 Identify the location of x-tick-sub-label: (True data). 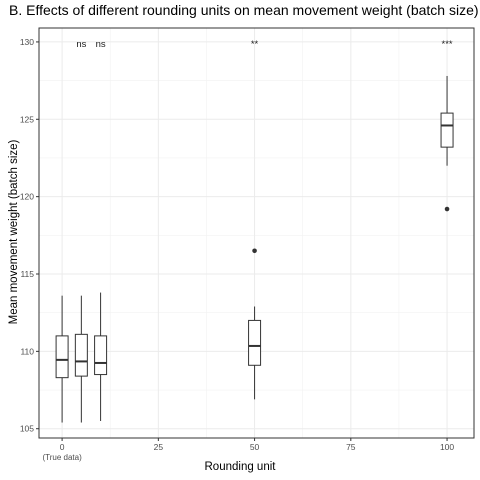
(62, 457).